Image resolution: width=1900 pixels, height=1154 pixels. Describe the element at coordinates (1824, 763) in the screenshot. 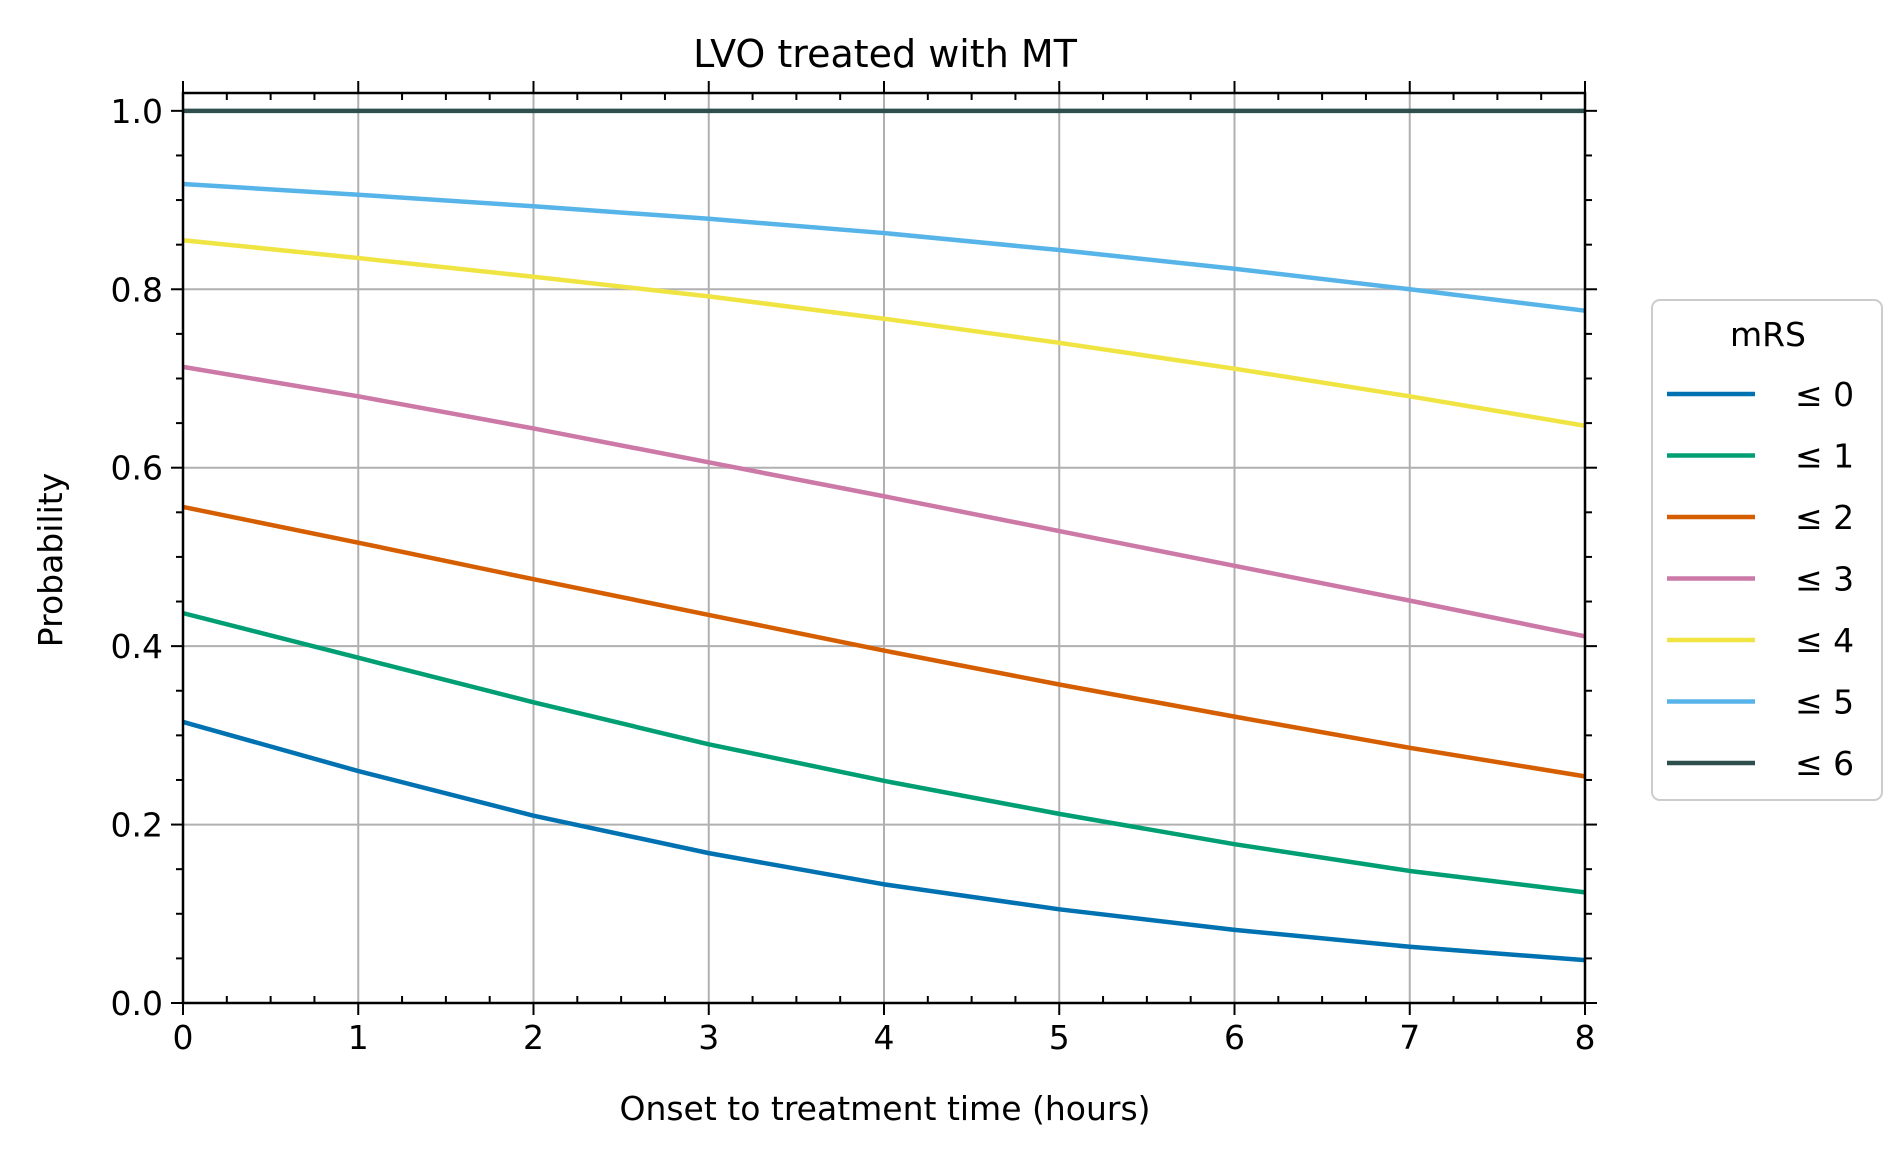

I see `legend-label-6: ≤ 6` at that location.